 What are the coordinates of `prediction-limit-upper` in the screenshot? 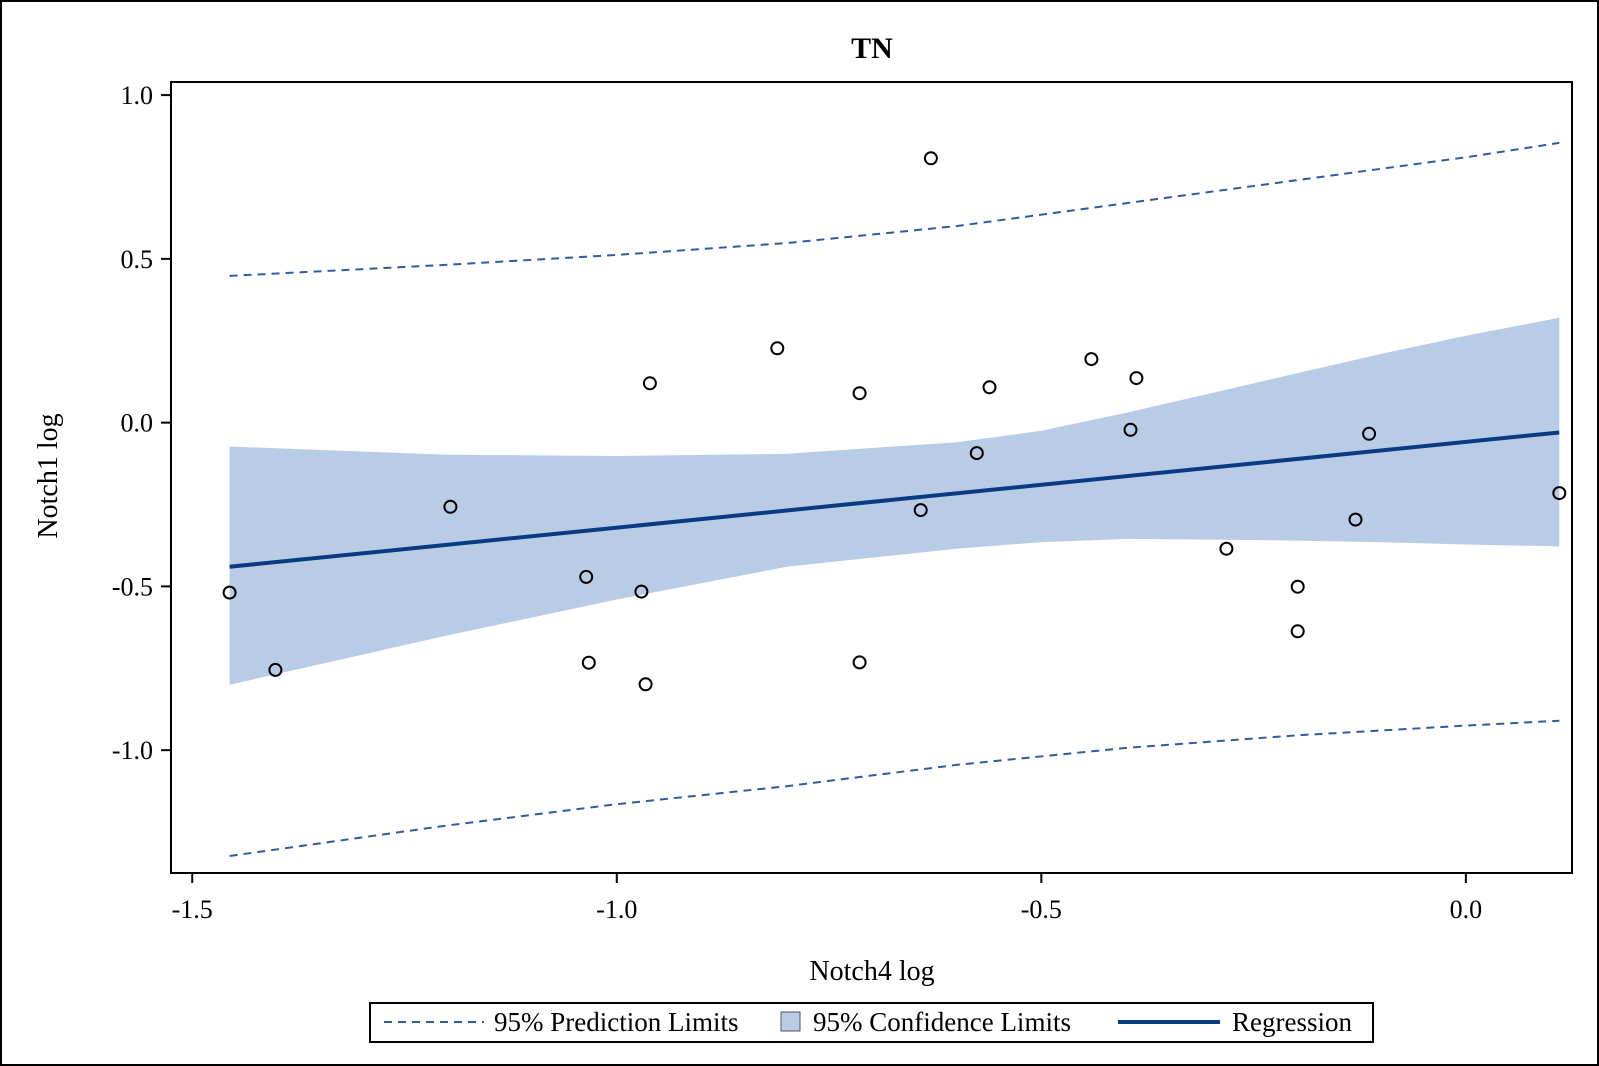 It's located at (894, 209).